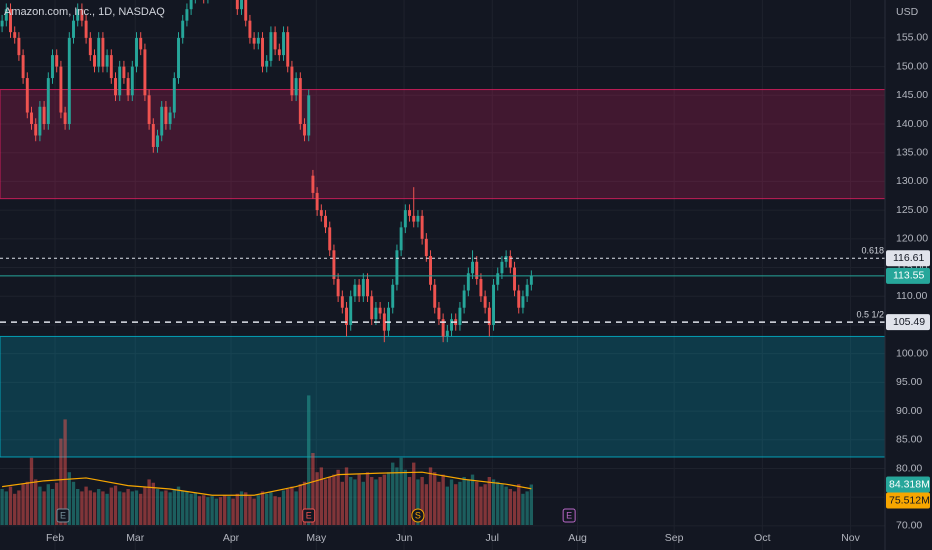 This screenshot has height=550, width=932. What do you see at coordinates (908, 258) in the screenshot?
I see `level-tag-label: 116.61` at bounding box center [908, 258].